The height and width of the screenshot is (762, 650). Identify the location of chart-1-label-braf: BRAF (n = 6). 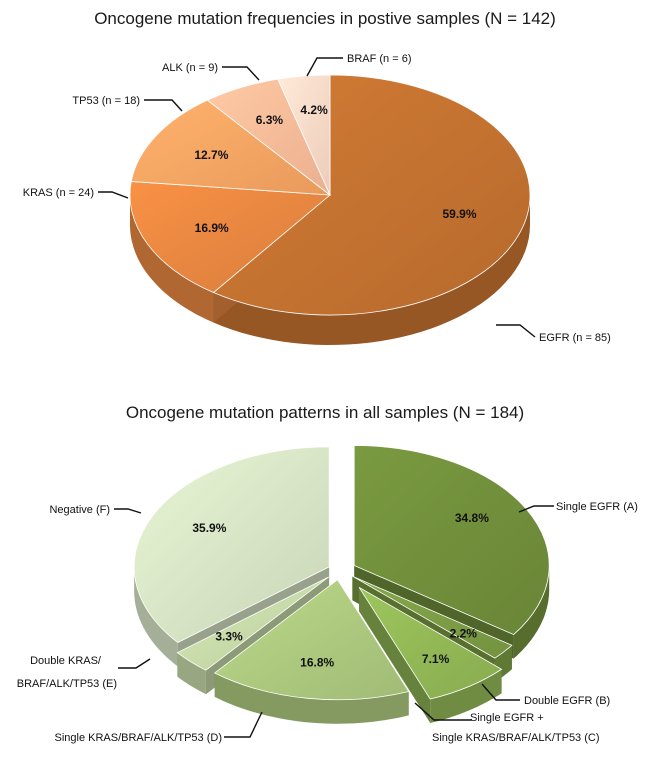
(379, 59).